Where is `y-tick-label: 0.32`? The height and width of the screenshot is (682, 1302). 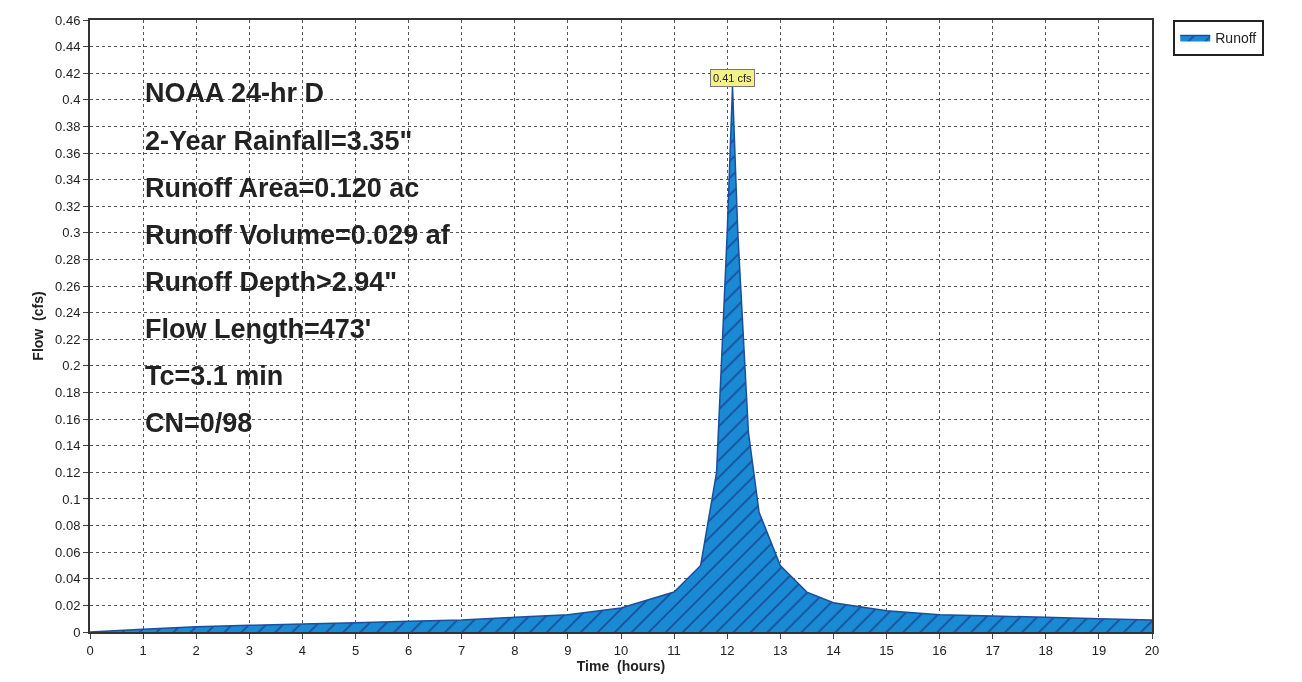
y-tick-label: 0.32 is located at coordinates (68, 206).